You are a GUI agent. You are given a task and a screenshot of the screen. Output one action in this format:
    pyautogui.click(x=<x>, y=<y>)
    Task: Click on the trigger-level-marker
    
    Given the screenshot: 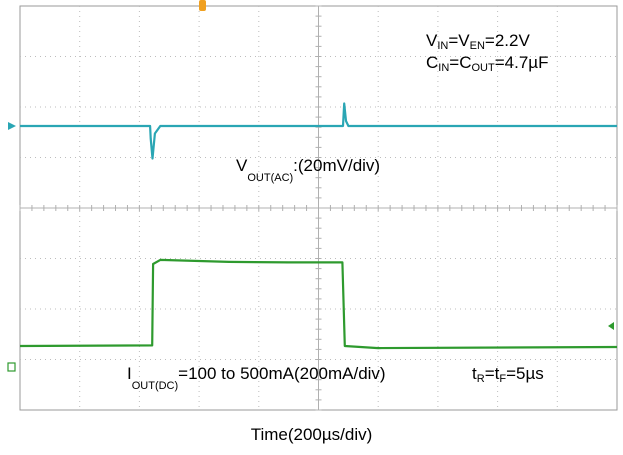 What is the action you would take?
    pyautogui.click(x=611, y=326)
    